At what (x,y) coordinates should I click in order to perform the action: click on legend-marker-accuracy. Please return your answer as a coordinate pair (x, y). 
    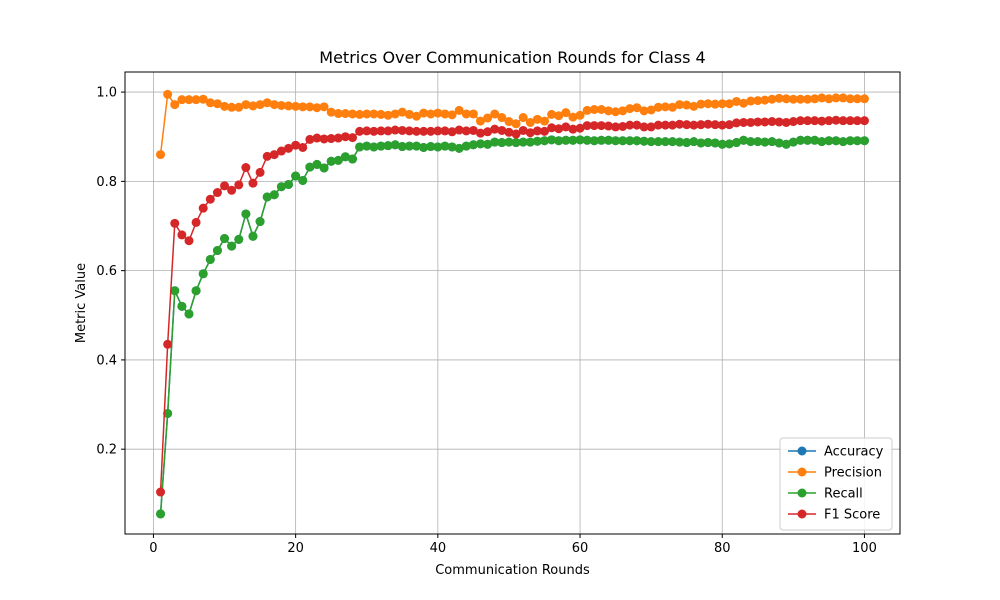
    Looking at the image, I should click on (802, 451).